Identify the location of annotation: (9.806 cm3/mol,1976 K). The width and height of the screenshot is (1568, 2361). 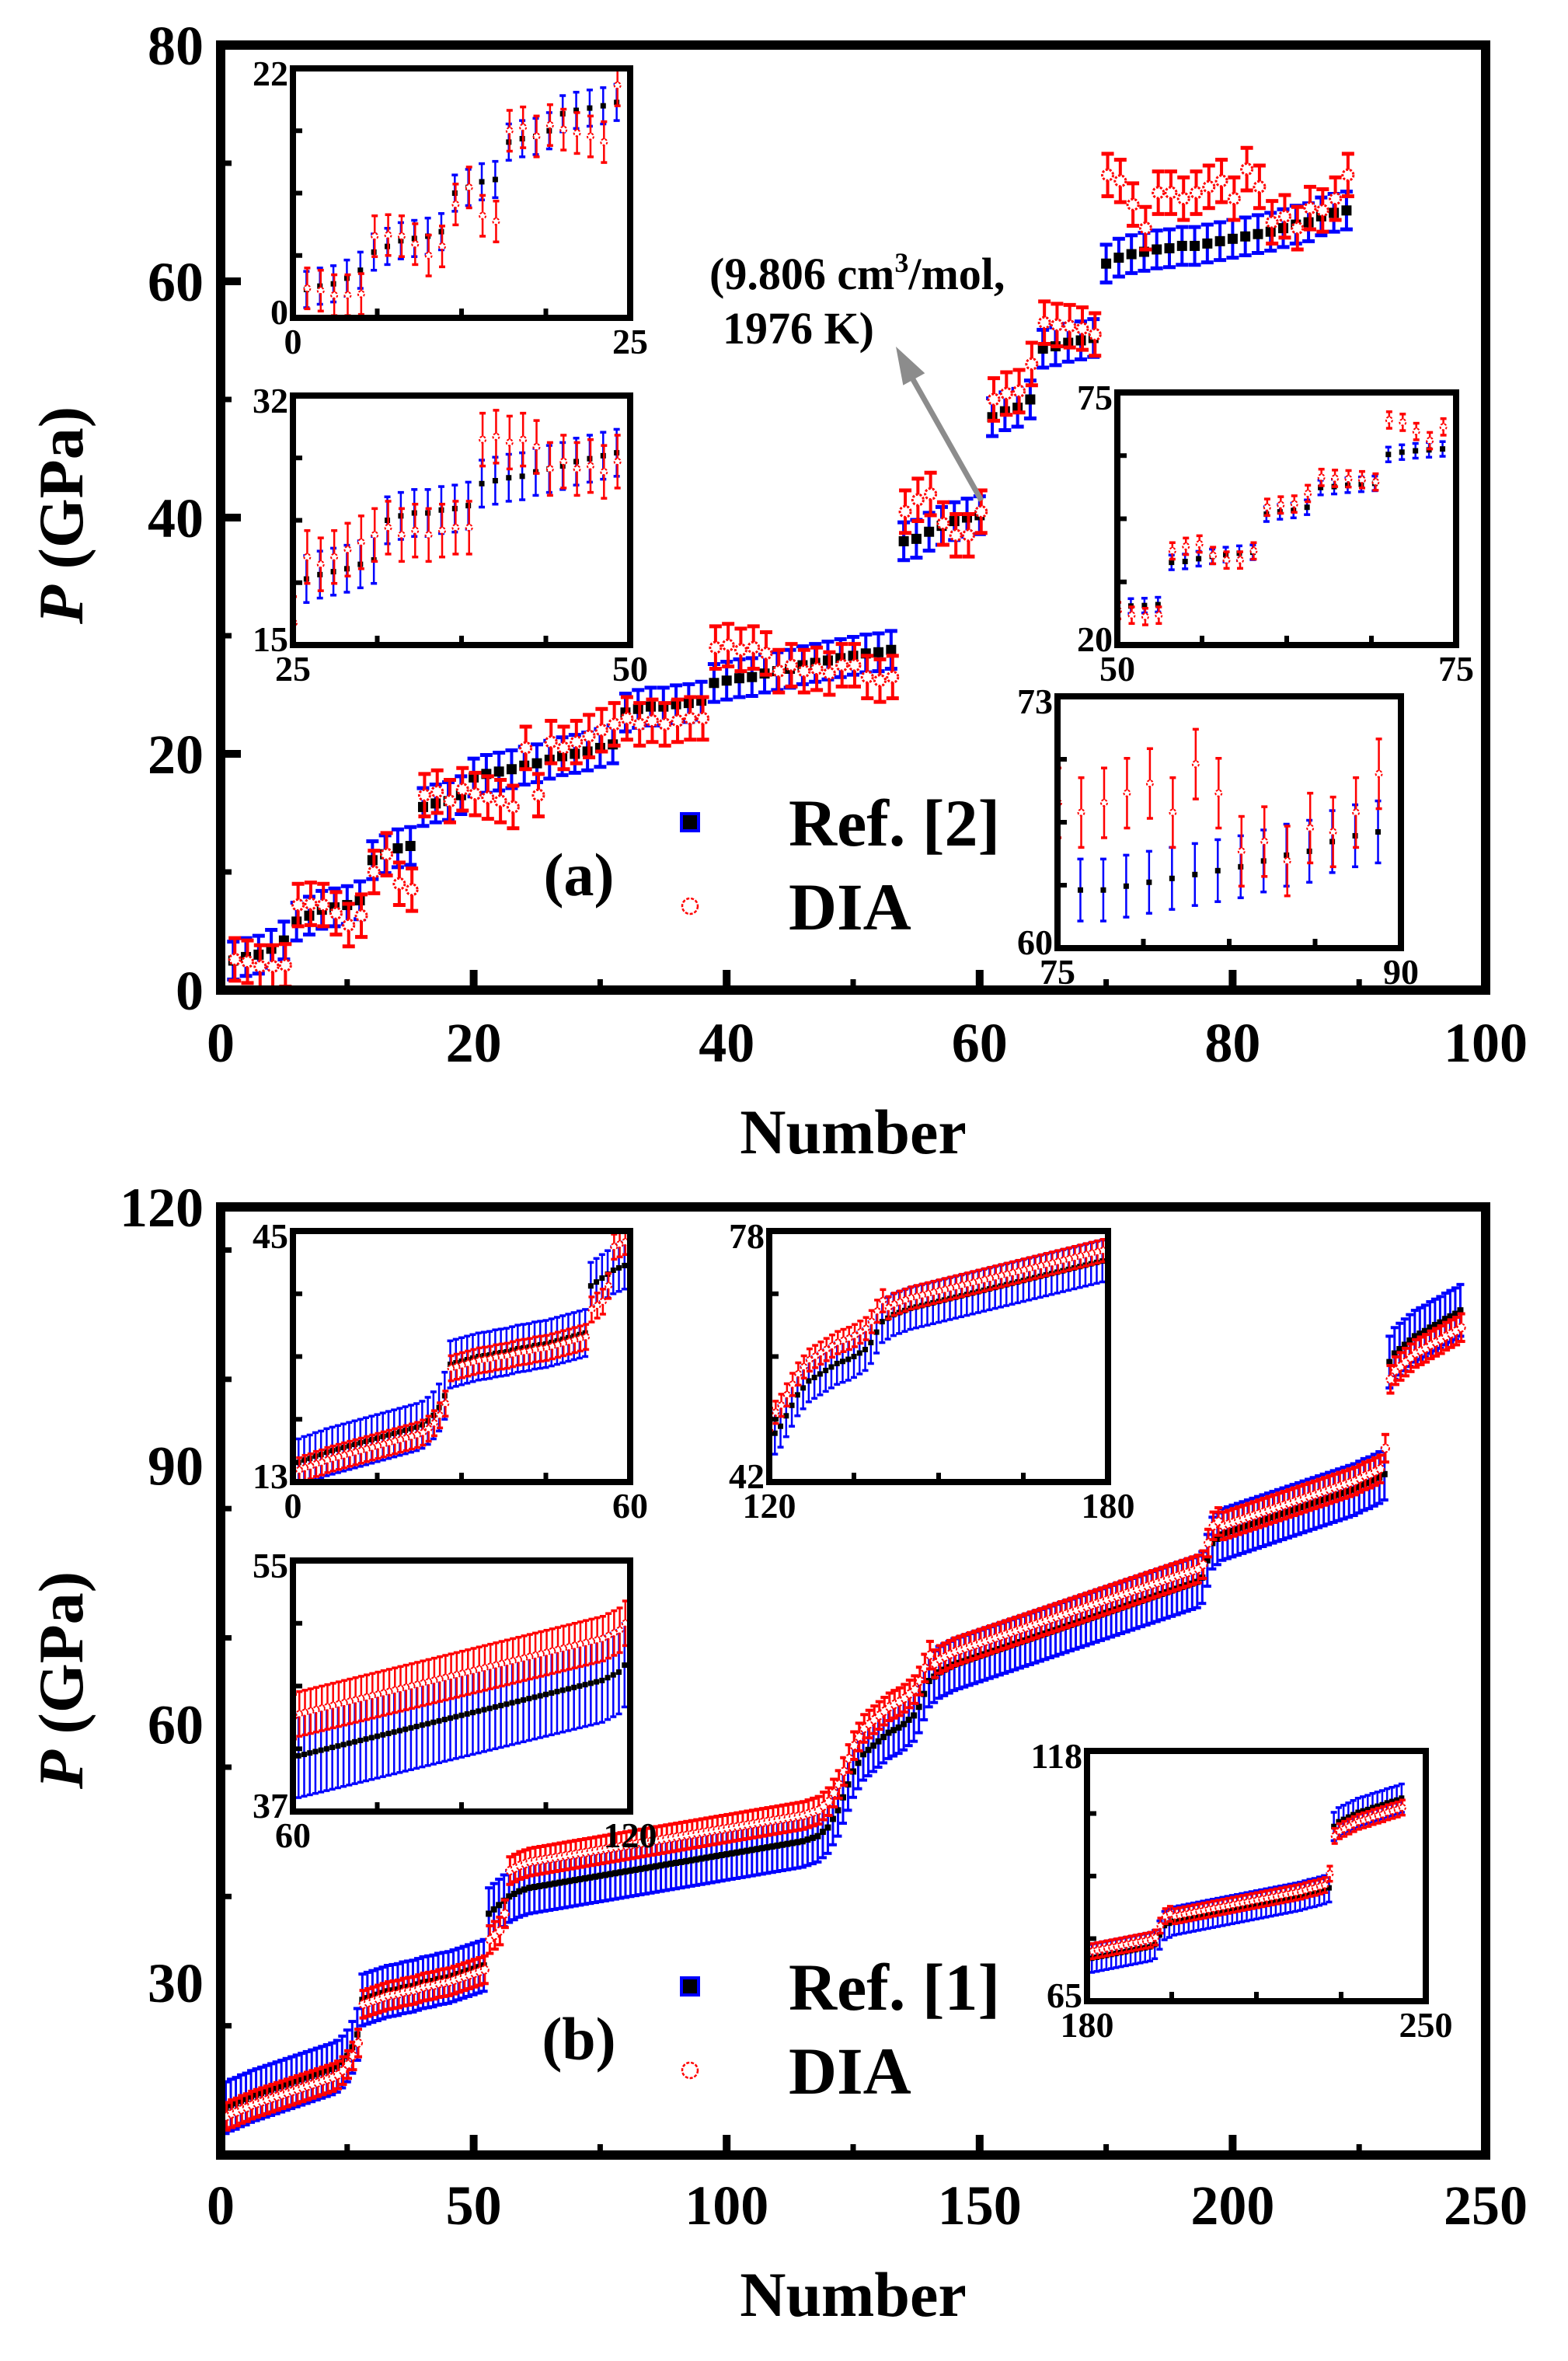
(857, 374).